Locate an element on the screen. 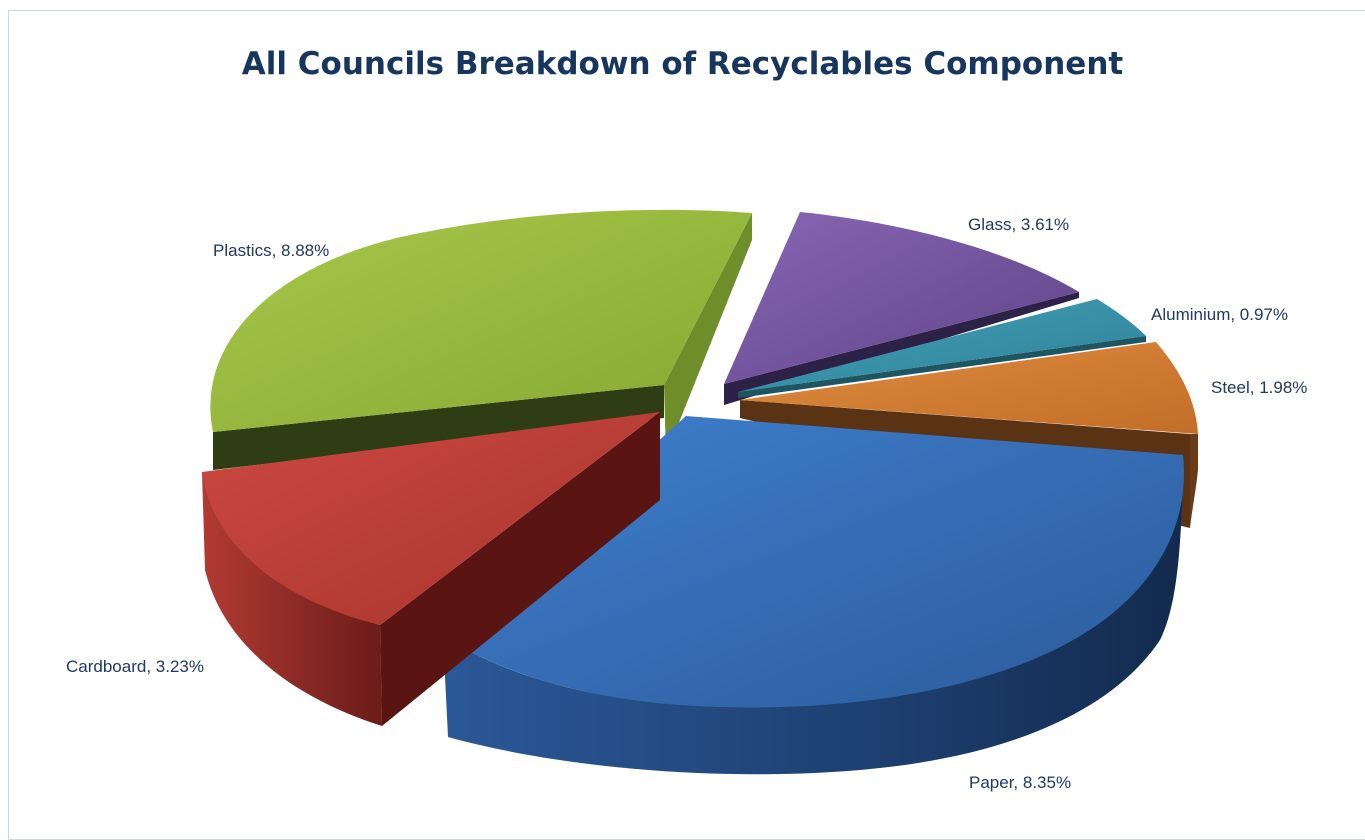 This screenshot has height=840, width=1365. slice-aluminium is located at coordinates (942, 348).